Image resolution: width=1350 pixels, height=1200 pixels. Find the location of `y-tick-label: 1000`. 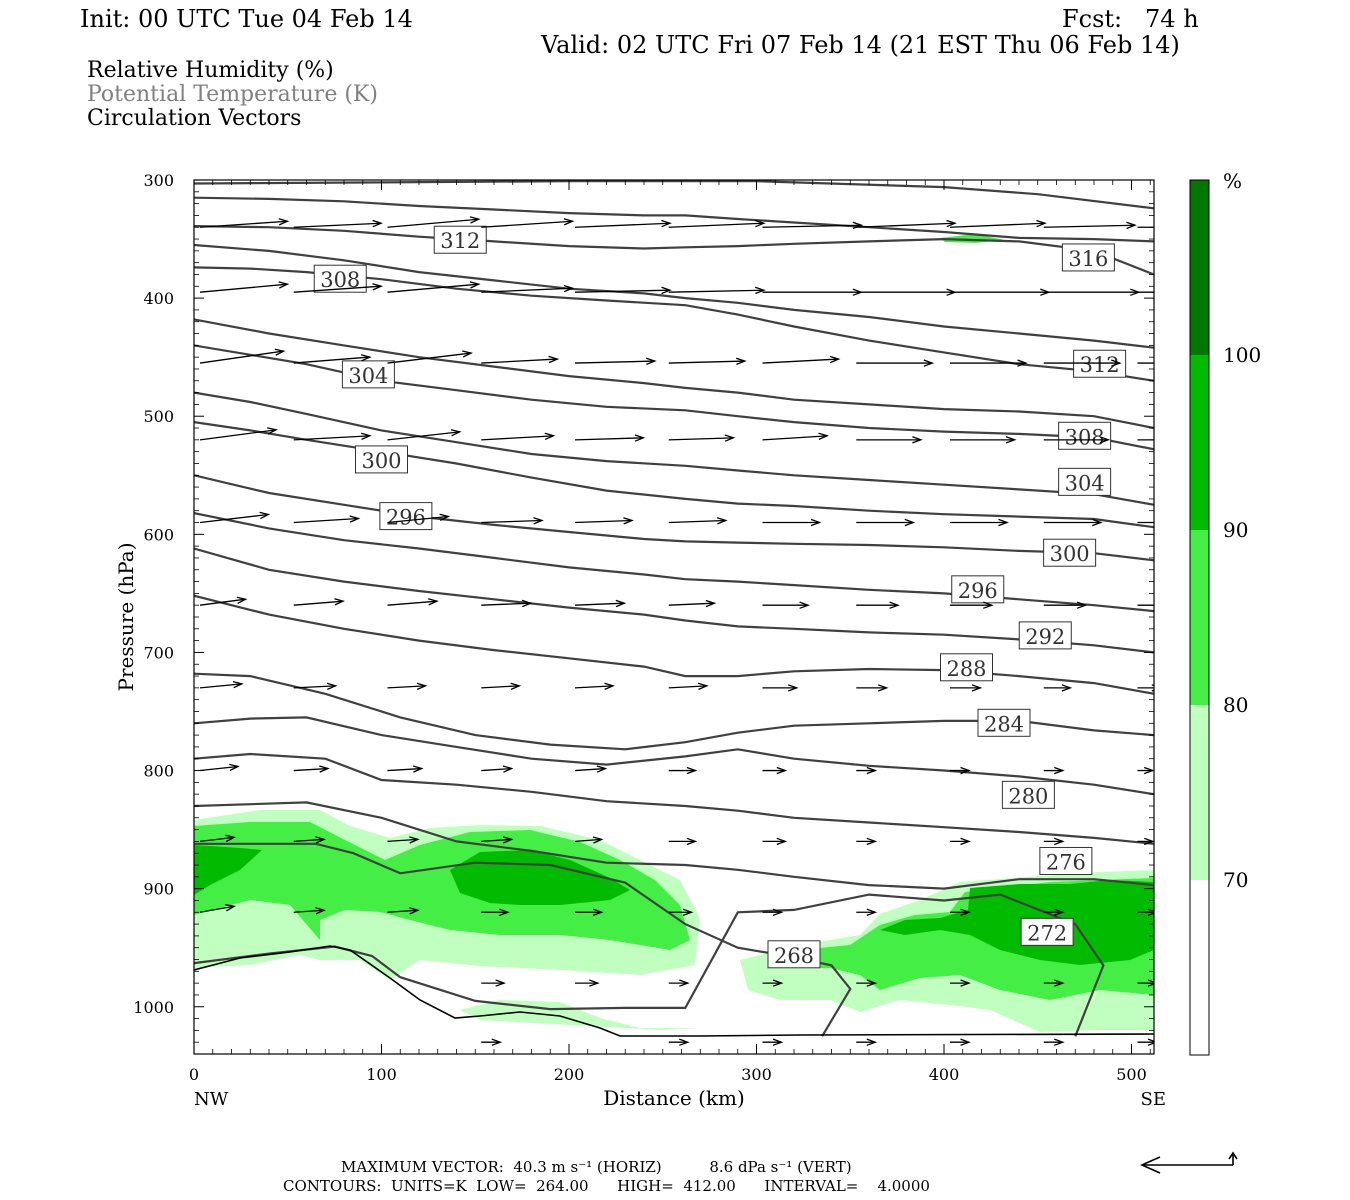

y-tick-label: 1000 is located at coordinates (153, 1007).